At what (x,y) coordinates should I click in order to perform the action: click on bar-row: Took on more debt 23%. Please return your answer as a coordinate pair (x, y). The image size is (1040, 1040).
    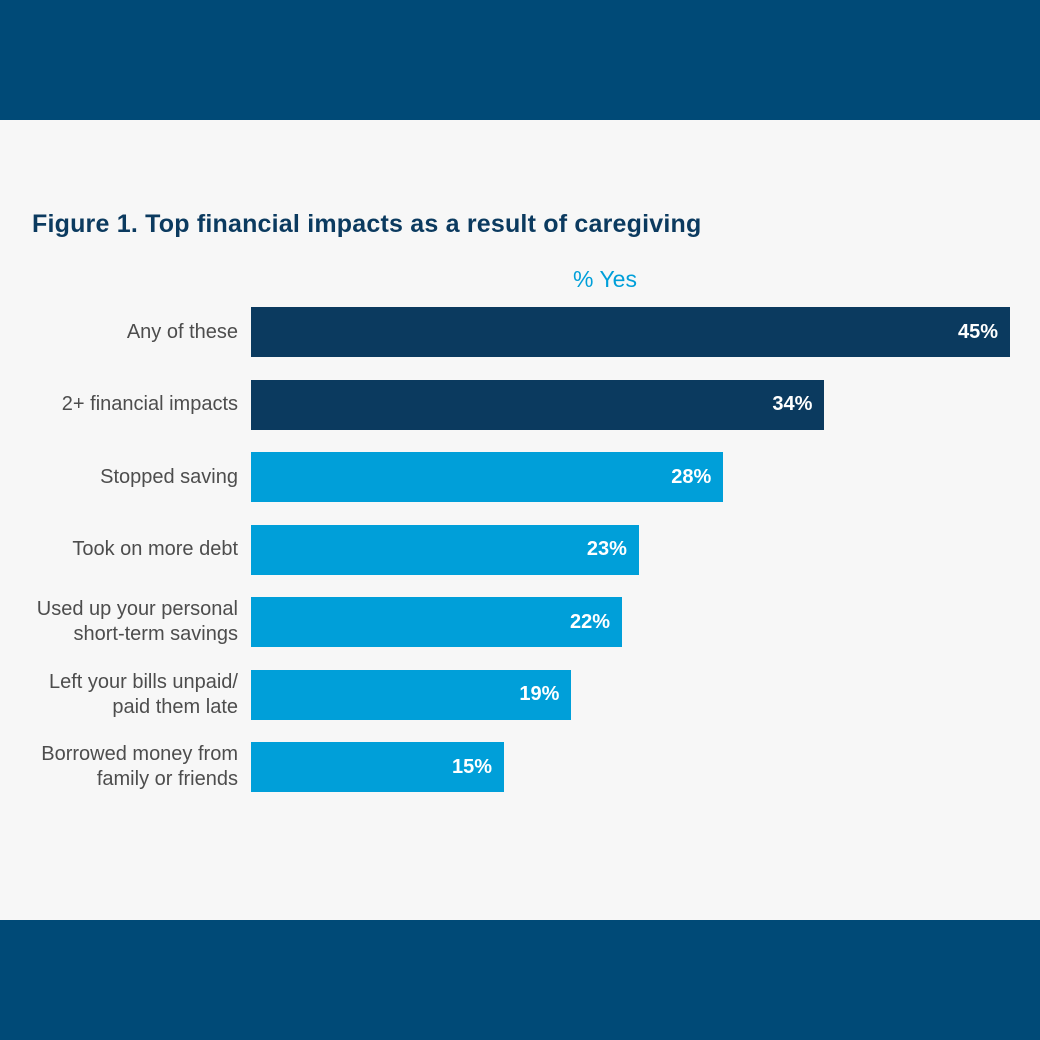
    Looking at the image, I should click on (520, 549).